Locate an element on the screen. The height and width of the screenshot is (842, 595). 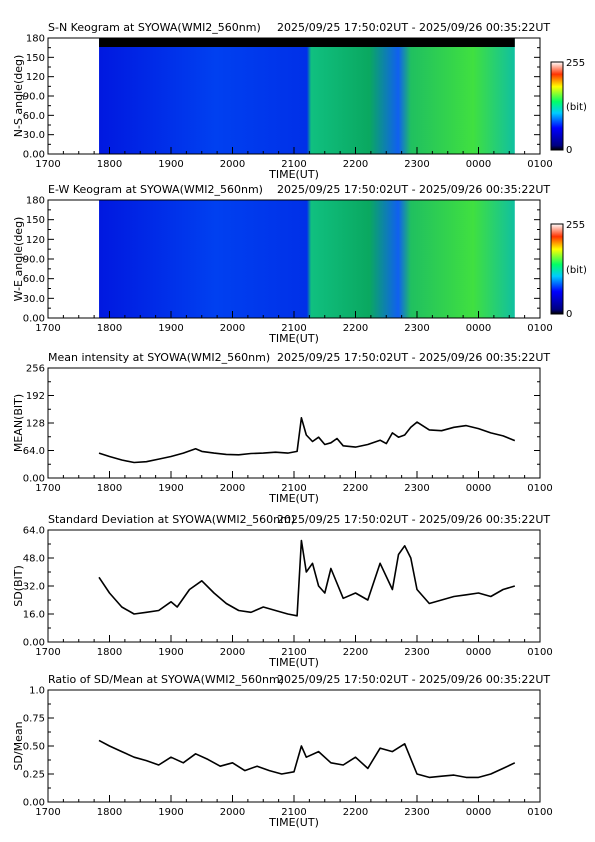
y-tick-label: 0.75 is located at coordinates (34, 719).